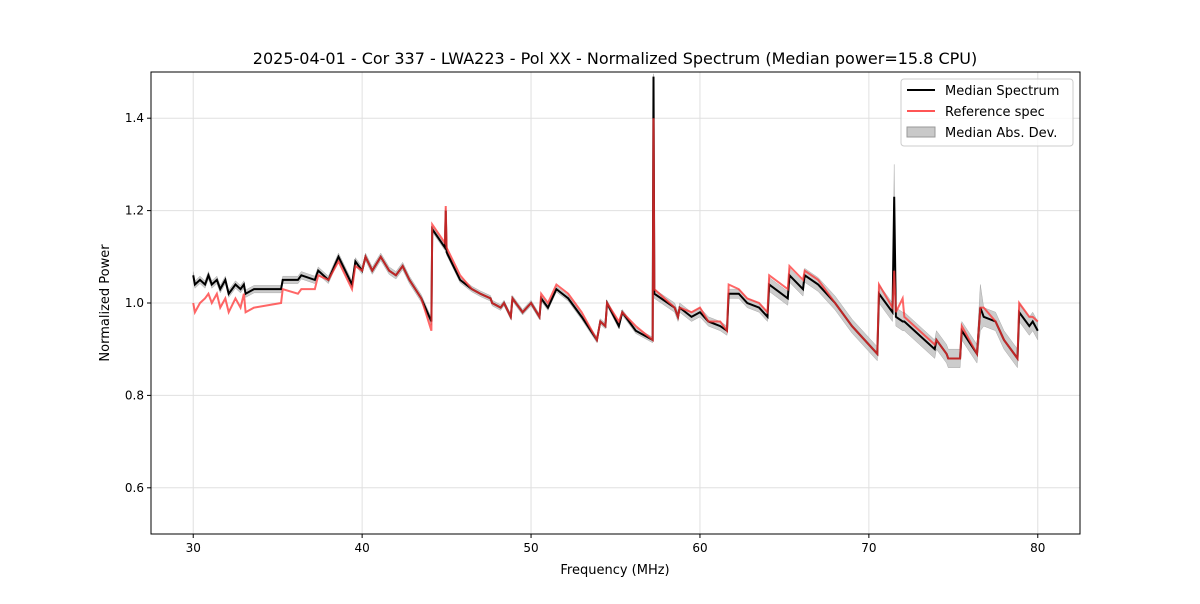 This screenshot has width=1200, height=604. What do you see at coordinates (995, 112) in the screenshot?
I see `legend-reference-label: Reference spec` at bounding box center [995, 112].